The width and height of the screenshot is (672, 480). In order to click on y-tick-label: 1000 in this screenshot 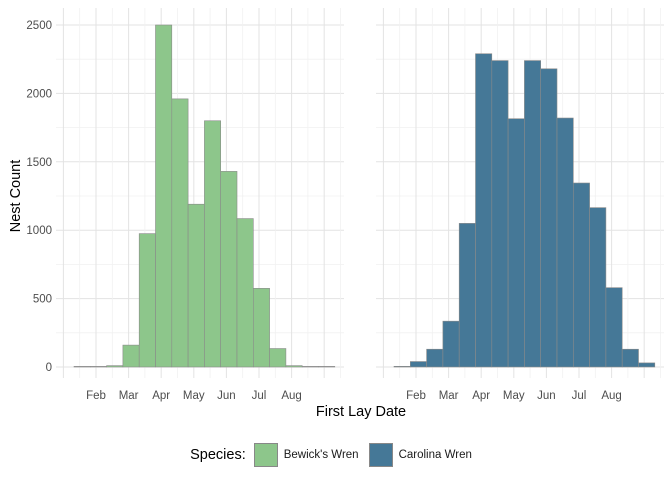, I will do `click(39, 231)`.